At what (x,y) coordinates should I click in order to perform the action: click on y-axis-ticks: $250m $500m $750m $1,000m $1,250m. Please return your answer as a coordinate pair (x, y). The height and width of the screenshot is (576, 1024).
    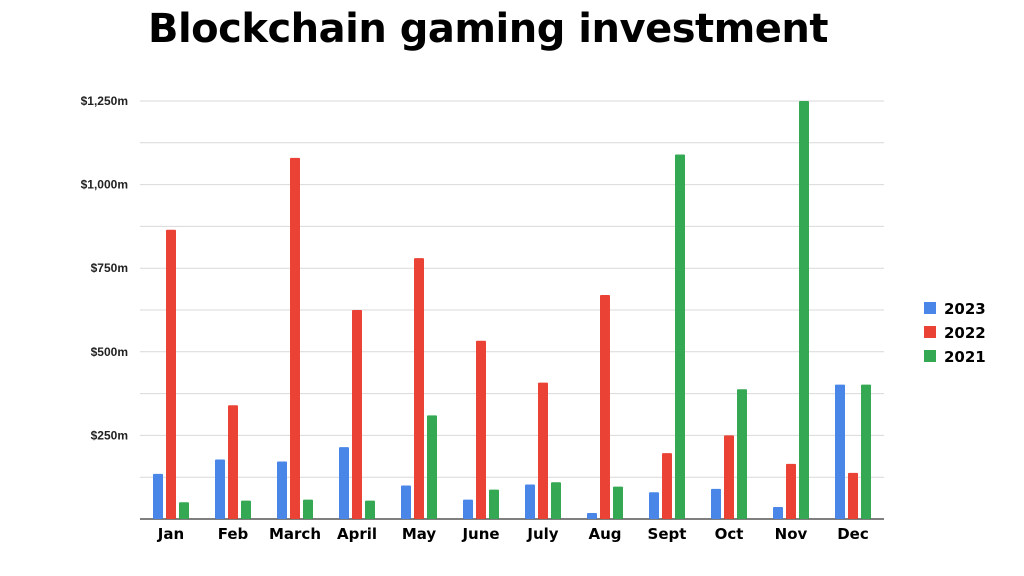
    Looking at the image, I should click on (104, 268).